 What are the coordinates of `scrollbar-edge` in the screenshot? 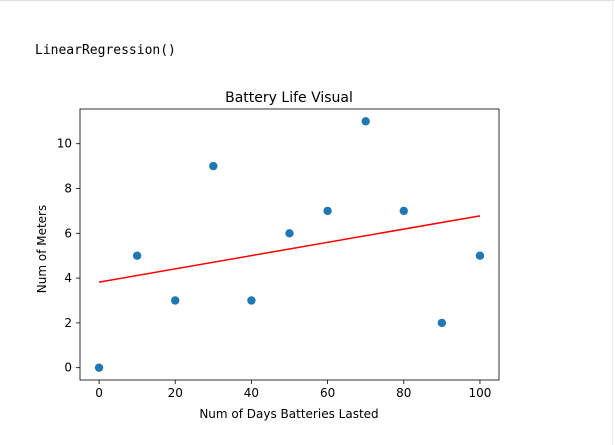 It's located at (612, 222).